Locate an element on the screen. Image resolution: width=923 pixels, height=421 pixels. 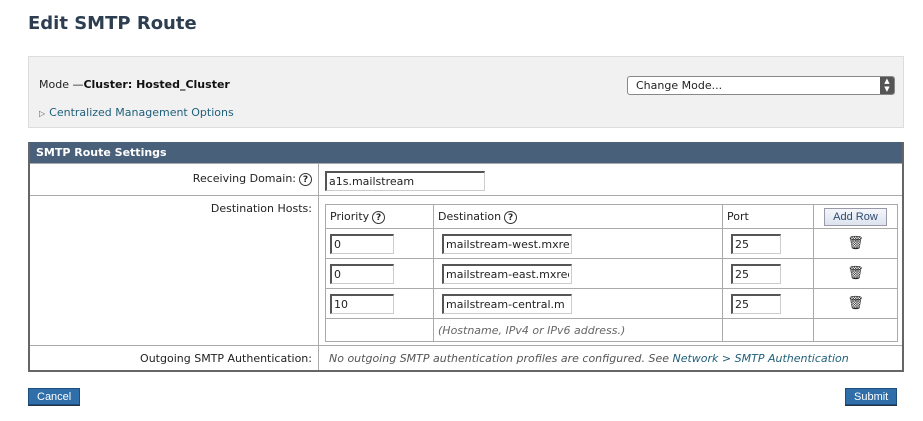
receiving-domain-row: Receiving Domain:? is located at coordinates (466, 179).